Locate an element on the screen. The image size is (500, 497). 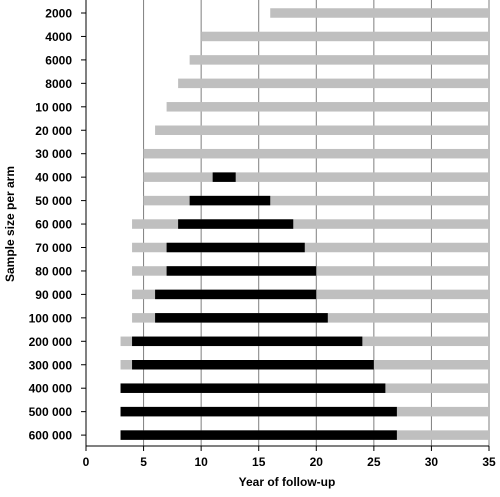
y-tick-label-13: 100 000 is located at coordinates (51, 318).